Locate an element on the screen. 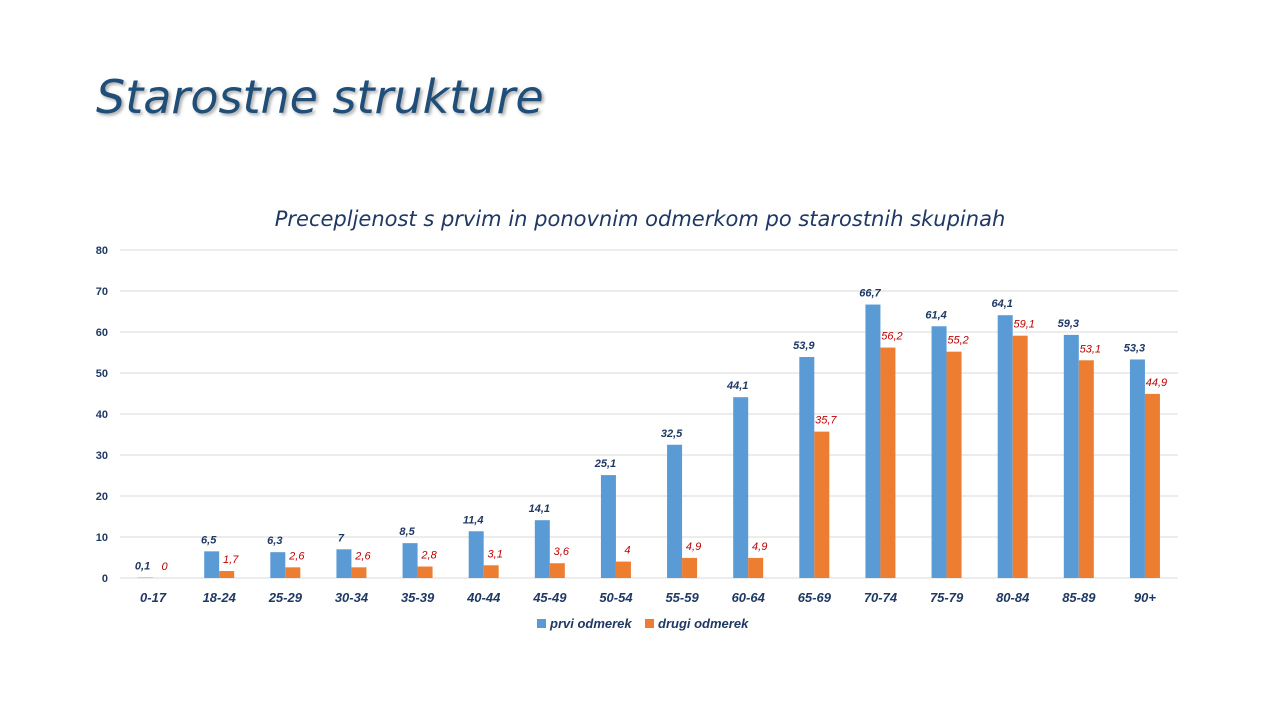  data-label-prvi: 14,1 is located at coordinates (539, 509).